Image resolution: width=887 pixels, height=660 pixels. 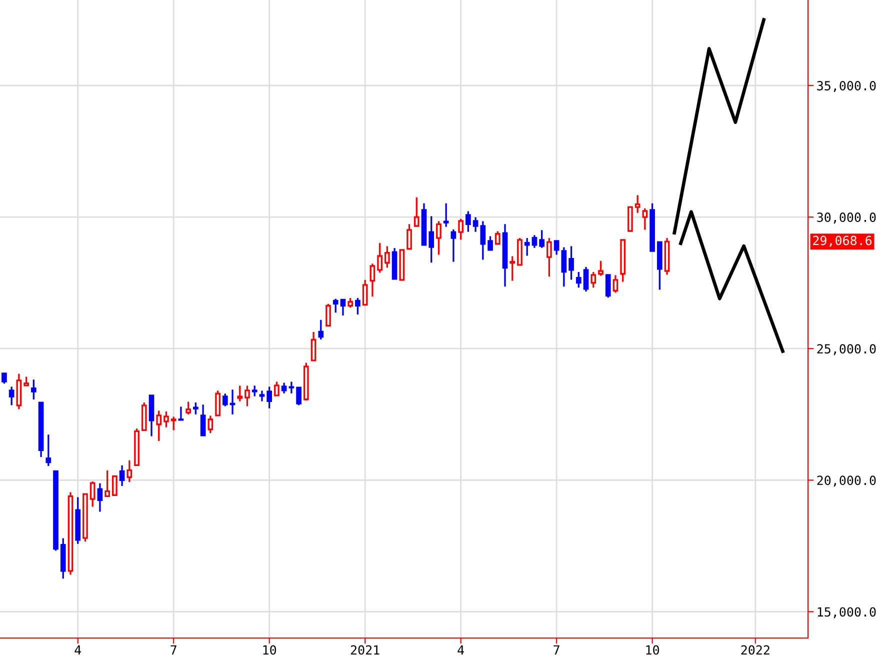 What do you see at coordinates (755, 650) in the screenshot?
I see `x-tick-label: 2022` at bounding box center [755, 650].